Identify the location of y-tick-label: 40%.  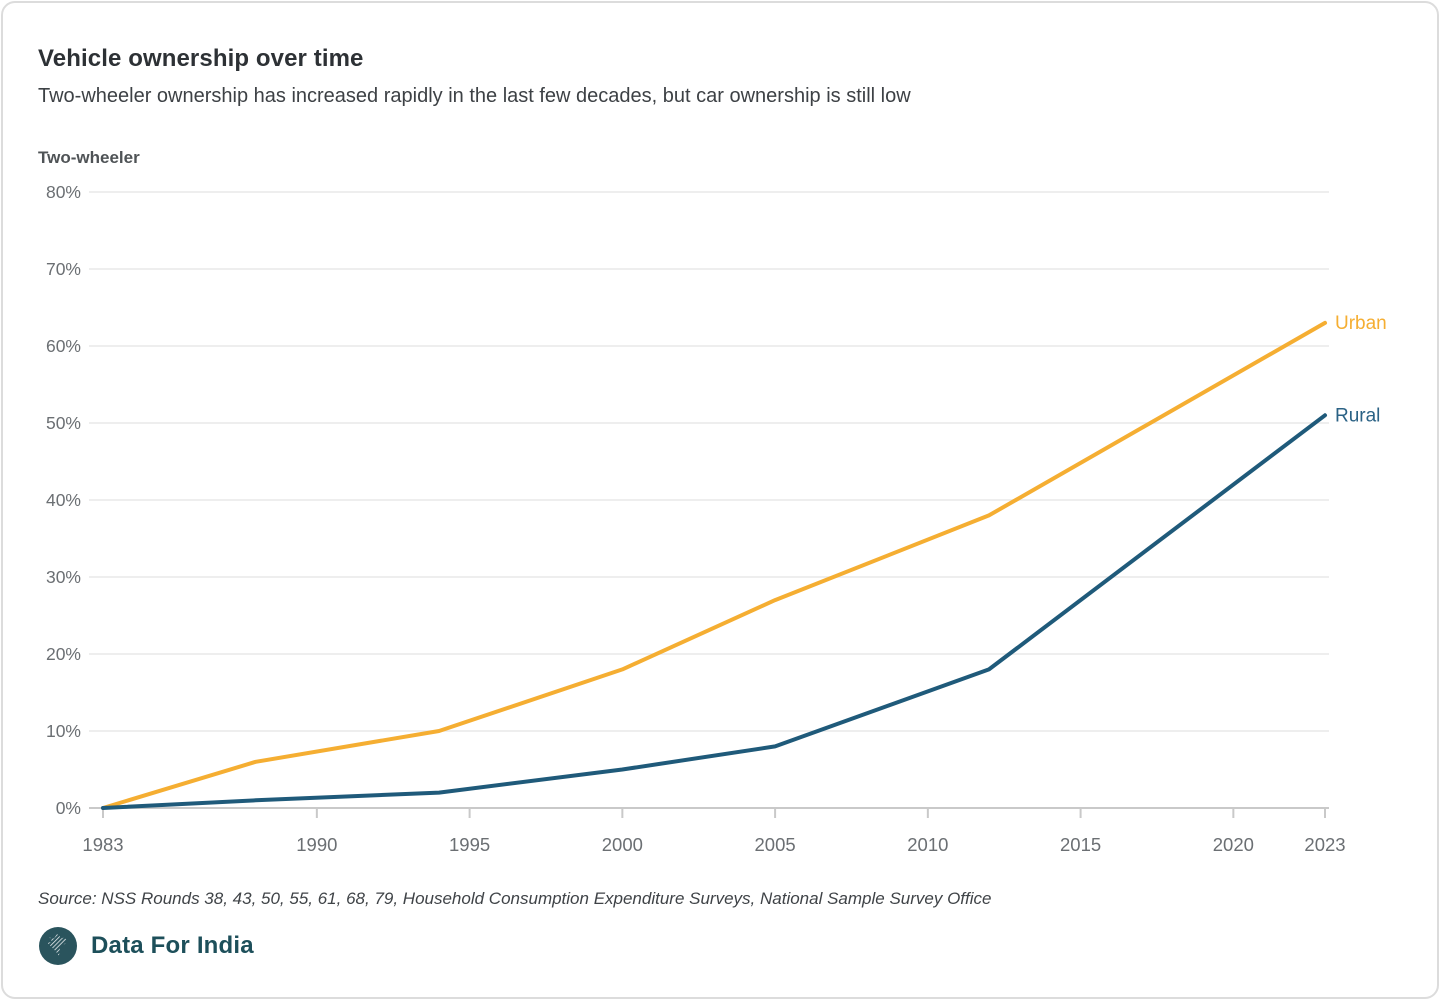
(63, 500).